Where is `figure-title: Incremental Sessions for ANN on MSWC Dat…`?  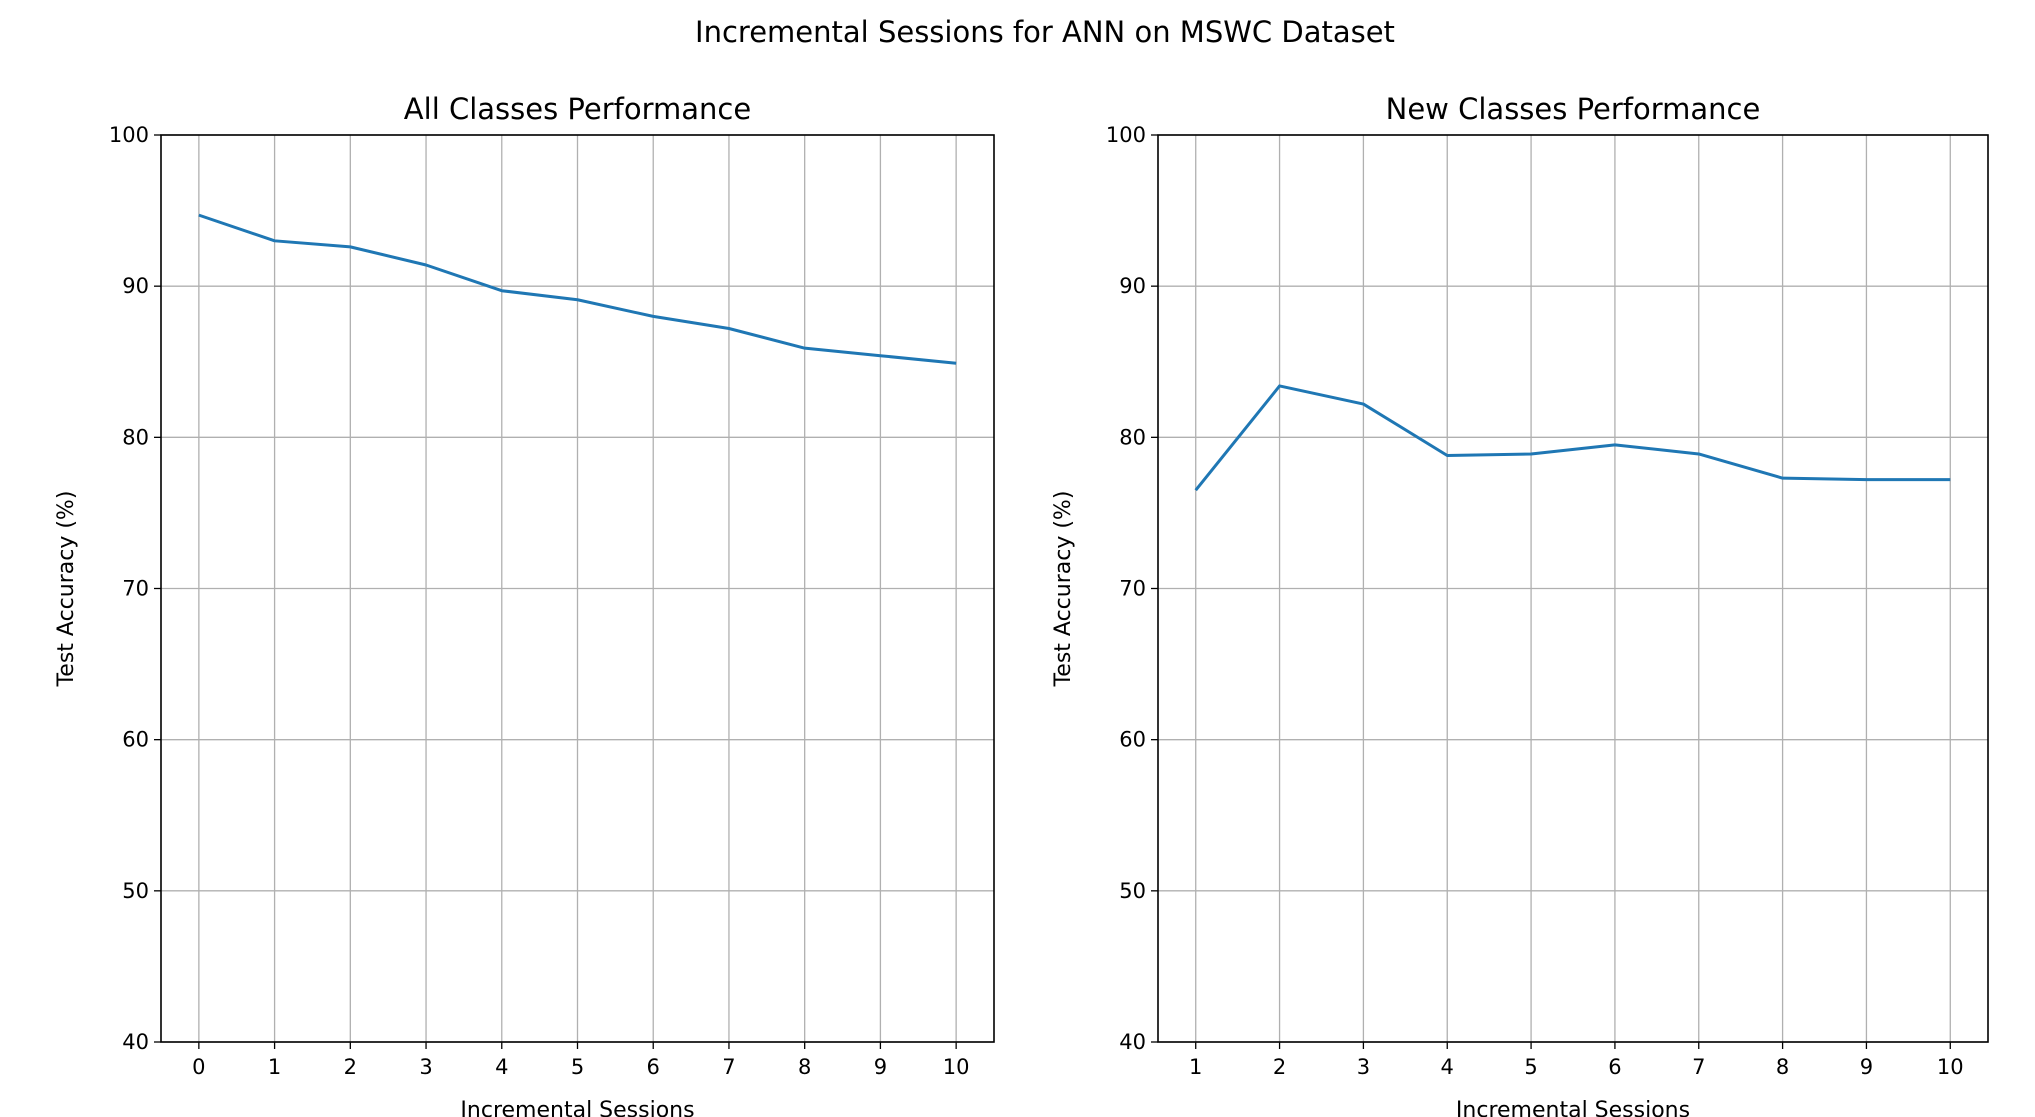 figure-title: Incremental Sessions for ANN on MSWC Dat… is located at coordinates (1045, 32).